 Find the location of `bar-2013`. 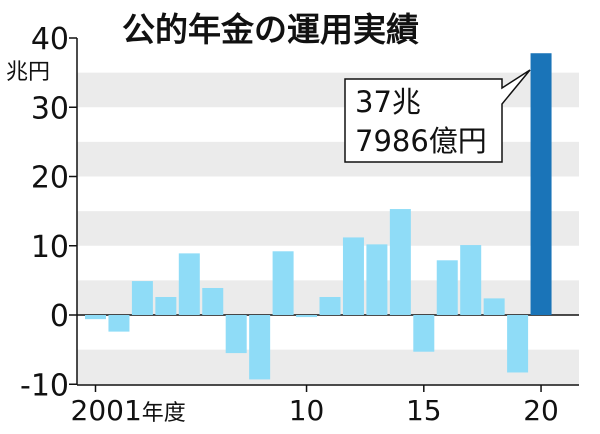

bar-2013 is located at coordinates (377, 279).